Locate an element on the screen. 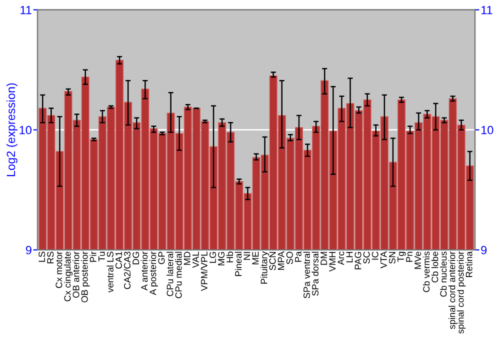  x-tick-label: SPa ventral is located at coordinates (306, 275).